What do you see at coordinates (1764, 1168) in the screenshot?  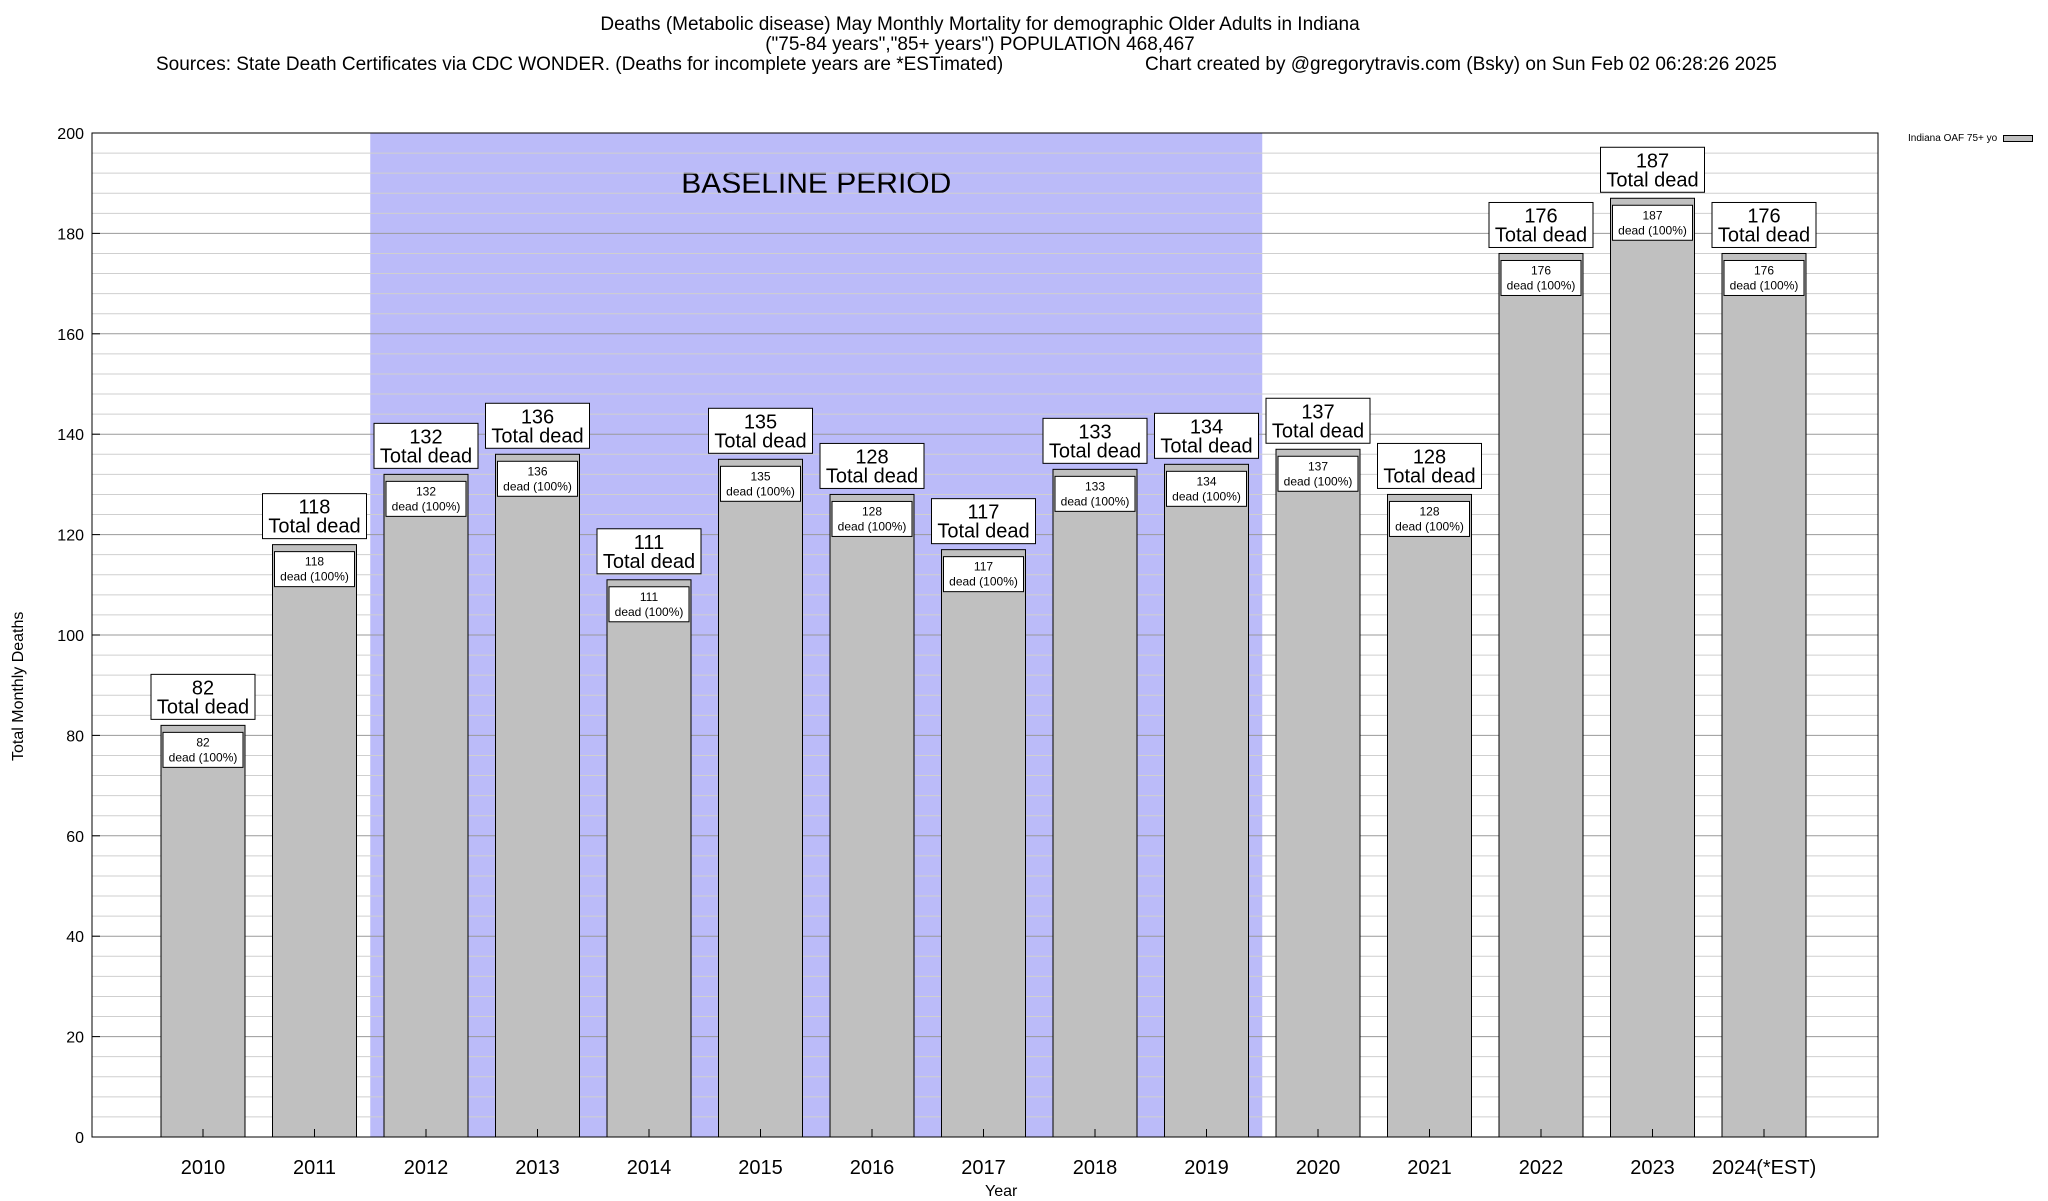 I see `x-tick-label: 2024(*EST)` at bounding box center [1764, 1168].